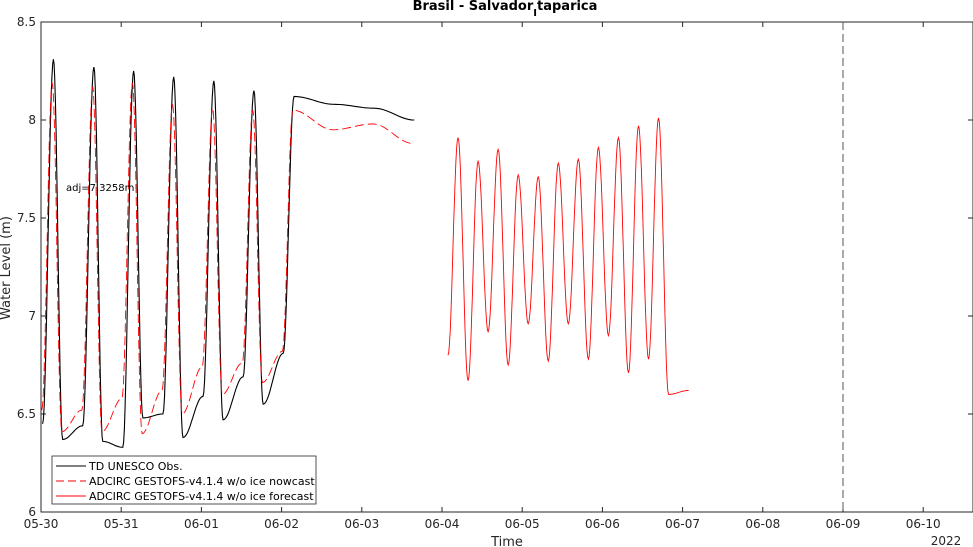  What do you see at coordinates (473, 7) in the screenshot?
I see `chart-title-main: Brasil - Salvador` at bounding box center [473, 7].